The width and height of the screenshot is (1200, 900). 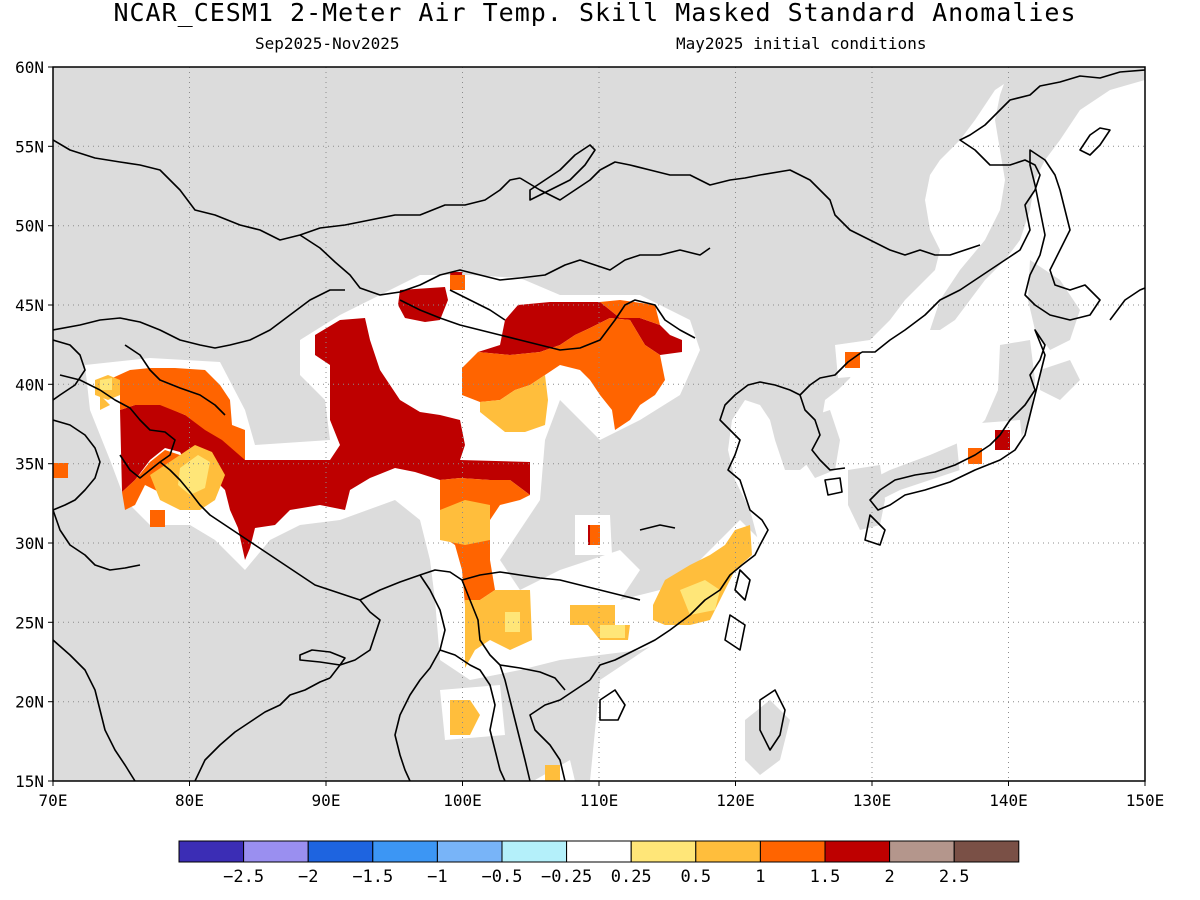 What do you see at coordinates (29, 781) in the screenshot?
I see `y-tick-label: 15N` at bounding box center [29, 781].